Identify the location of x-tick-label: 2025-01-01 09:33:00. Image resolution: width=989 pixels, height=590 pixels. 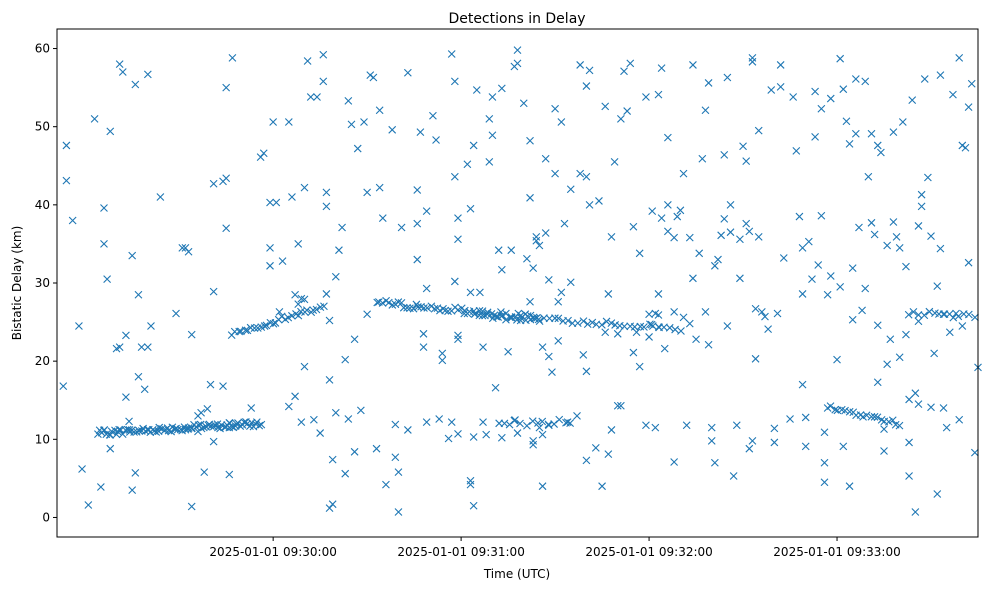
(836, 552).